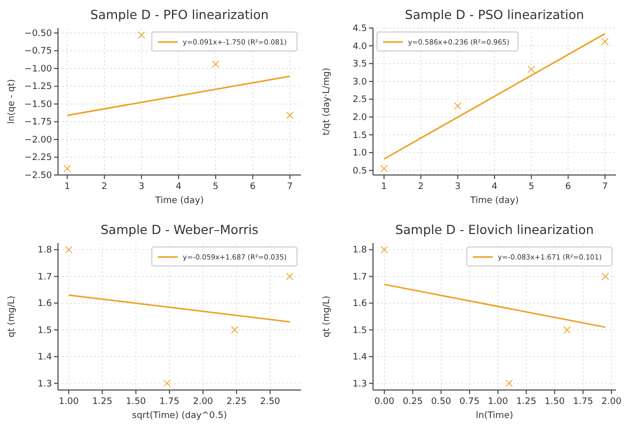 Image resolution: width=631 pixels, height=430 pixels. What do you see at coordinates (38, 158) in the screenshot?
I see `y-tick-label: −2.25` at bounding box center [38, 158].